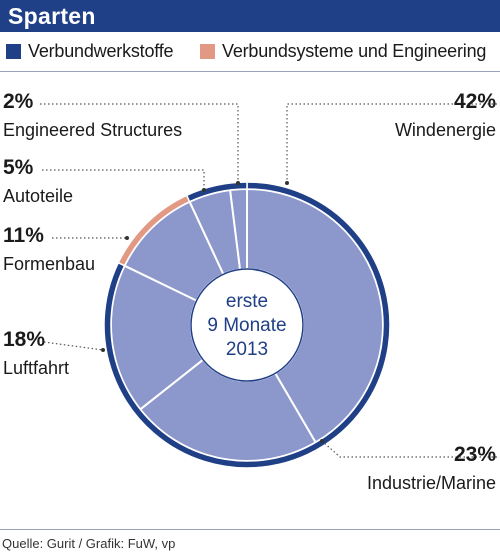 The height and width of the screenshot is (558, 500). I want to click on leader-line-windenergie, so click(391, 143).